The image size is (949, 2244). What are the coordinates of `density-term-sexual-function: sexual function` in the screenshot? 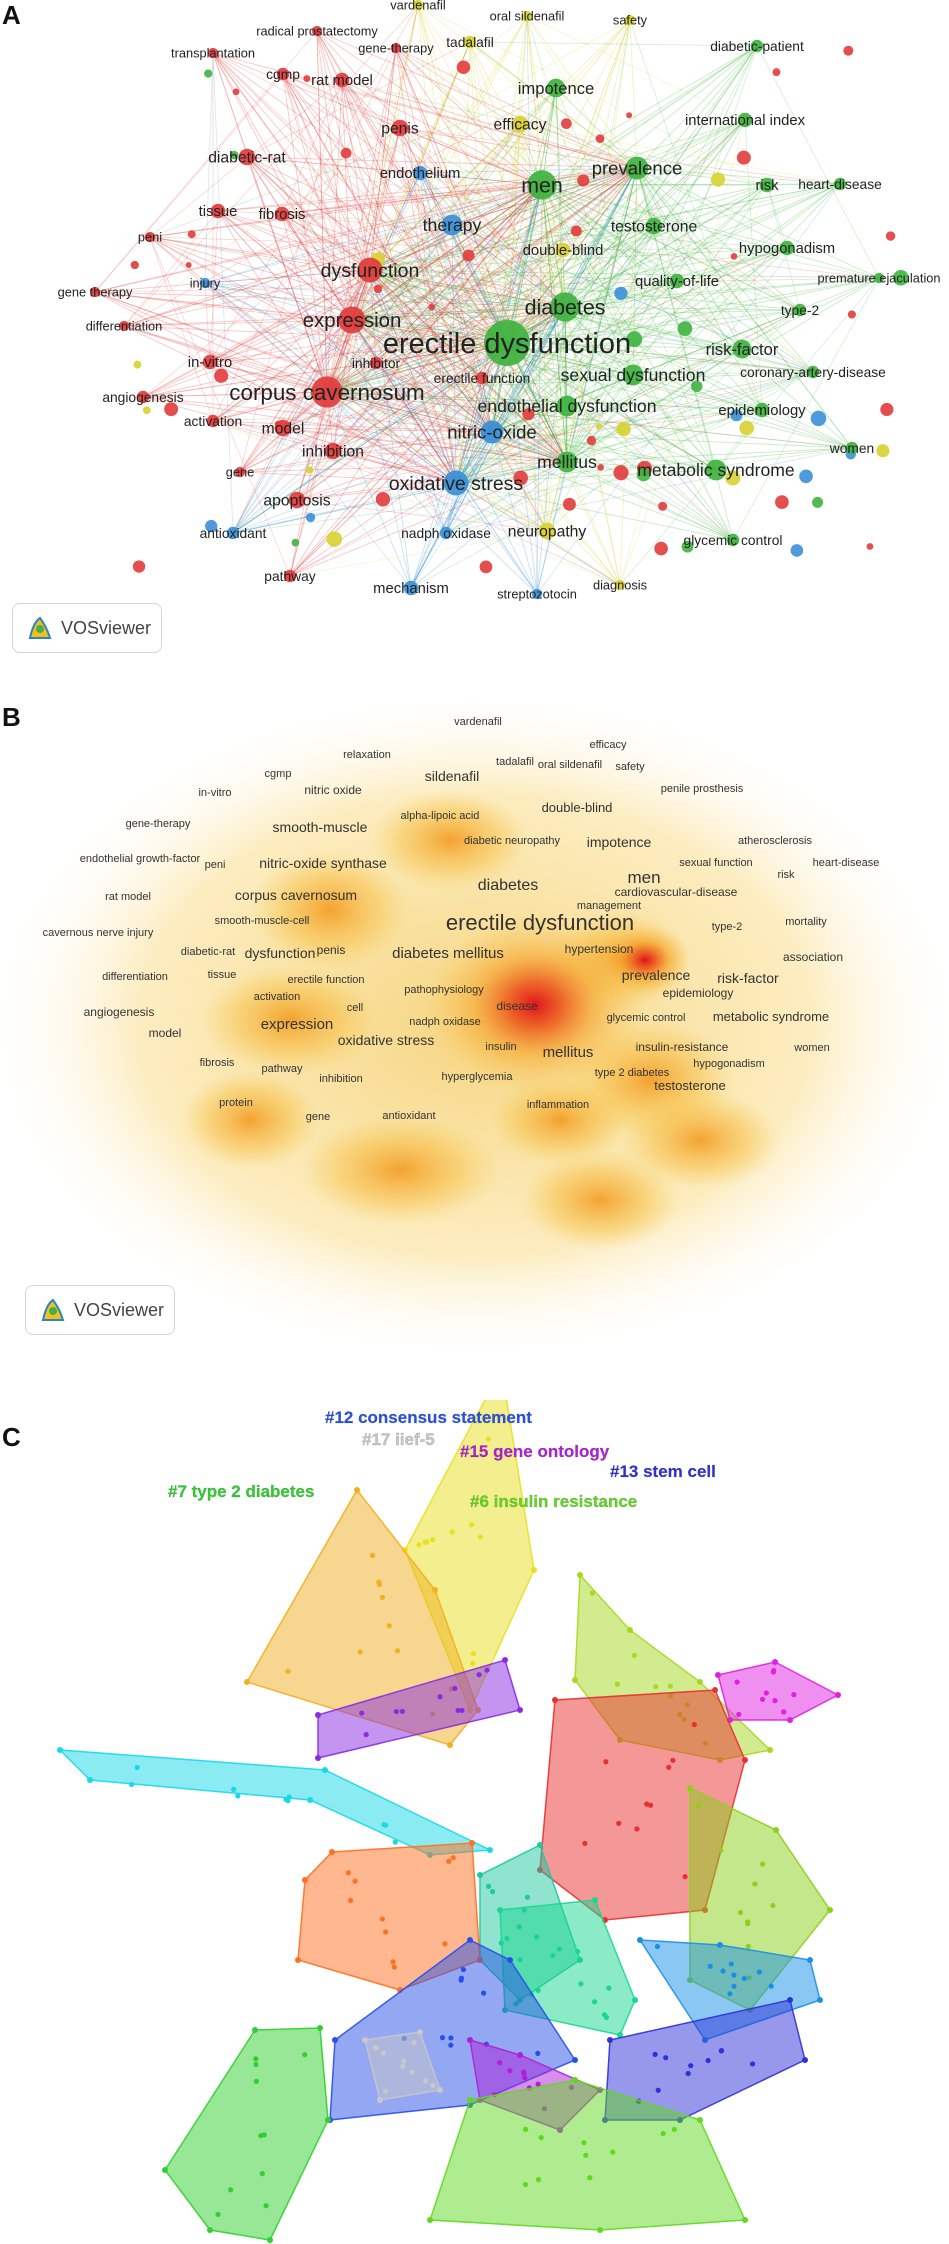 It's located at (715, 863).